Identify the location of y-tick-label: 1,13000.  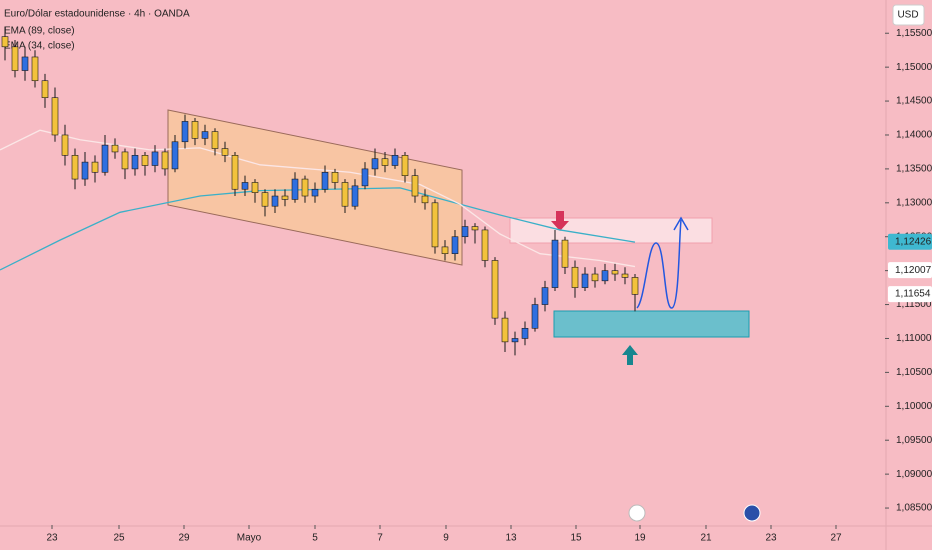
(914, 202).